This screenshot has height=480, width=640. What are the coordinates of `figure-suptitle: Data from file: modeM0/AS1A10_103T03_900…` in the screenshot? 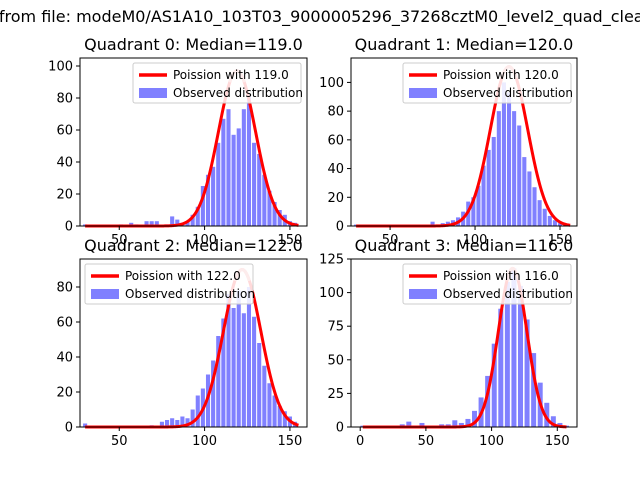 It's located at (320, 17).